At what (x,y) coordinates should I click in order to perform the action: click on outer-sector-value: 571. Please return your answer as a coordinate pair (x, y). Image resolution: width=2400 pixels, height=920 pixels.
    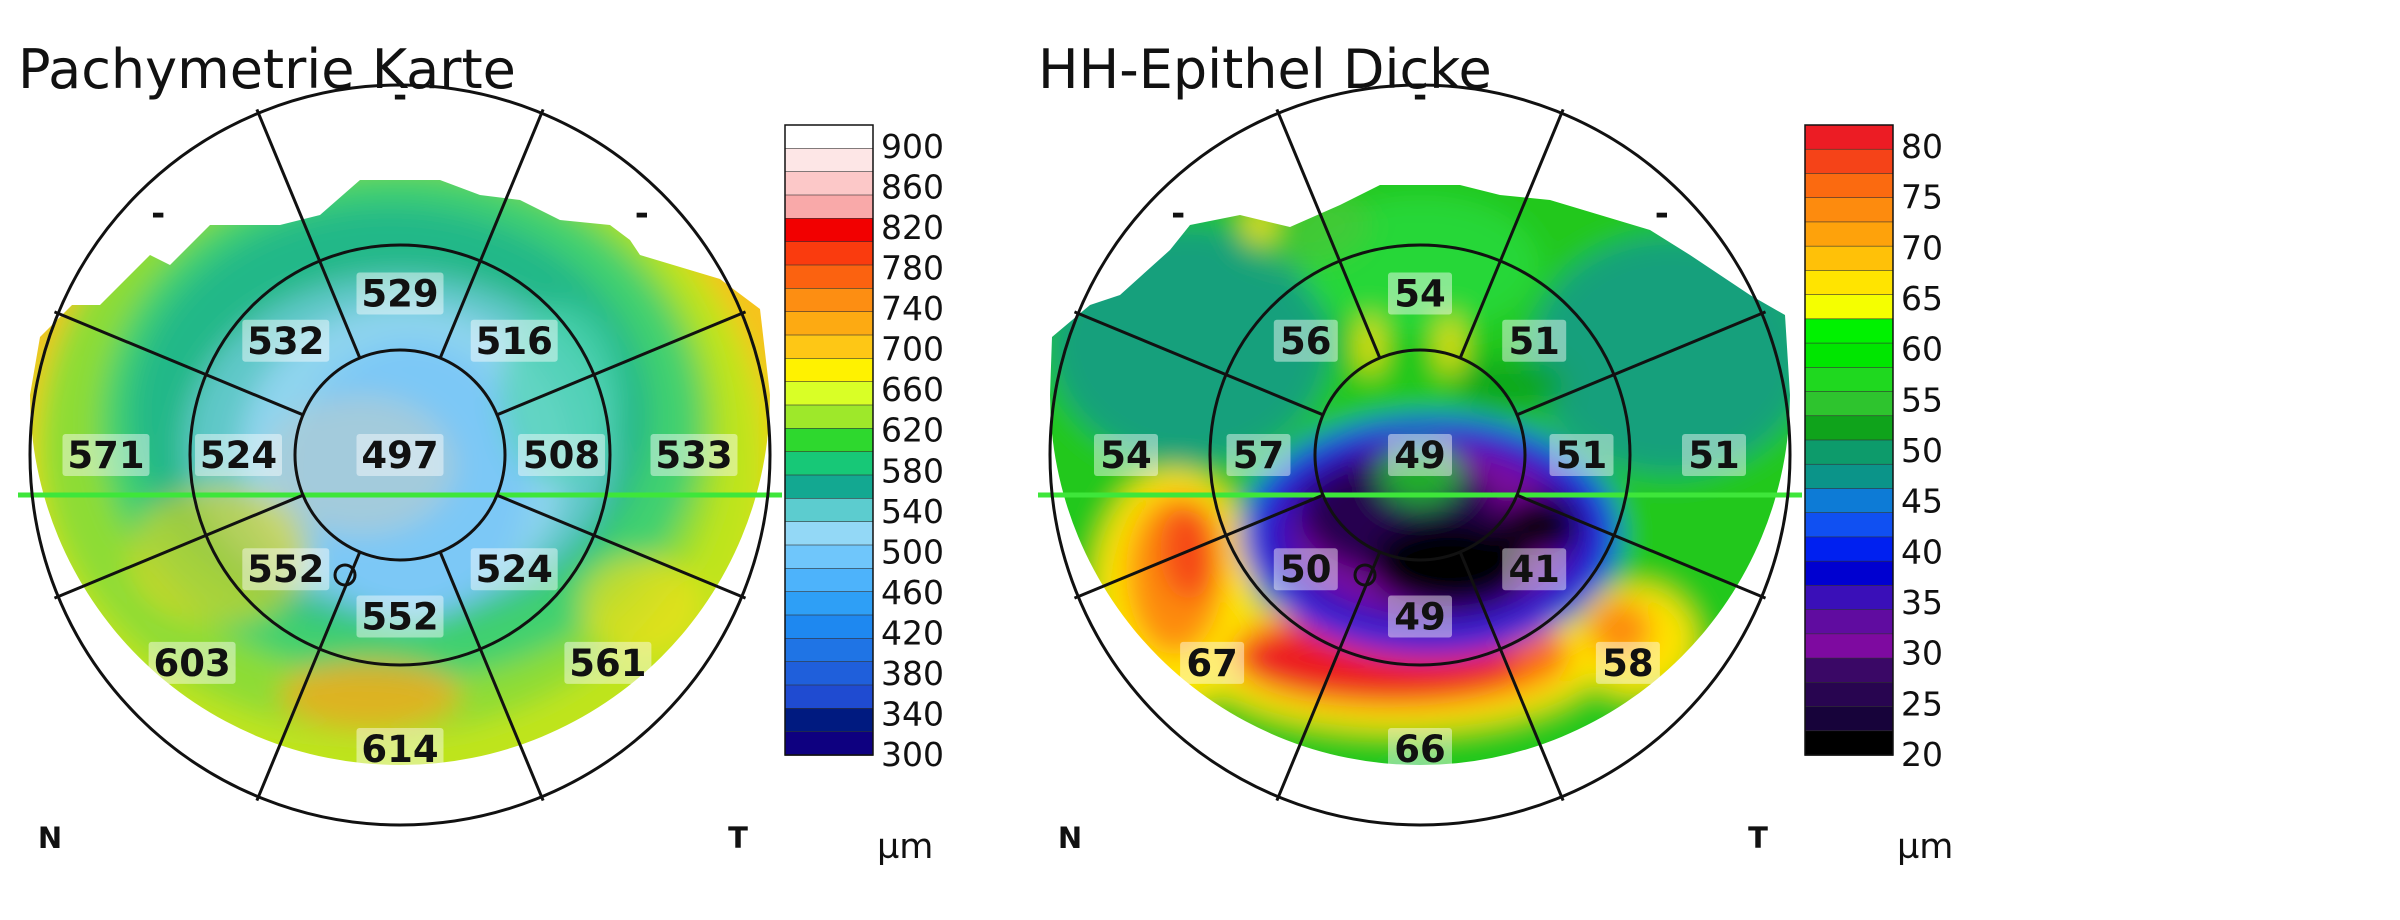
    Looking at the image, I should click on (106, 455).